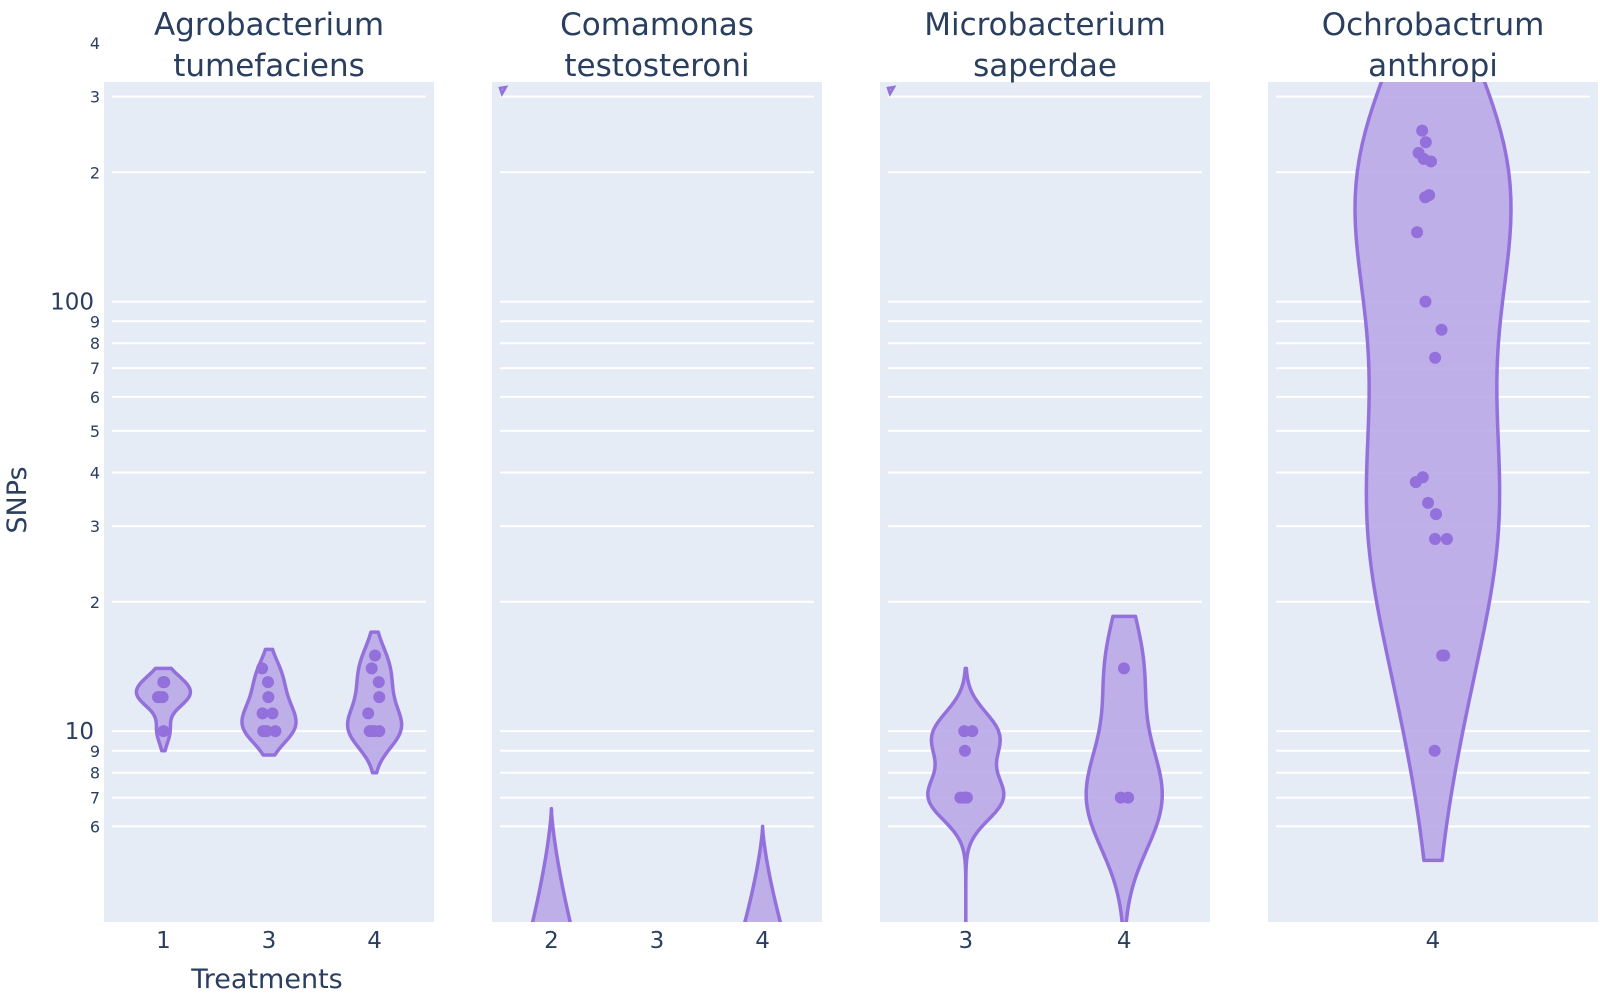 The width and height of the screenshot is (1600, 1000). Describe the element at coordinates (75, 435) in the screenshot. I see `y-axis: 10 100 6 7 8 9 2 3 4 5 6 7 8 9 2 3 4` at that location.